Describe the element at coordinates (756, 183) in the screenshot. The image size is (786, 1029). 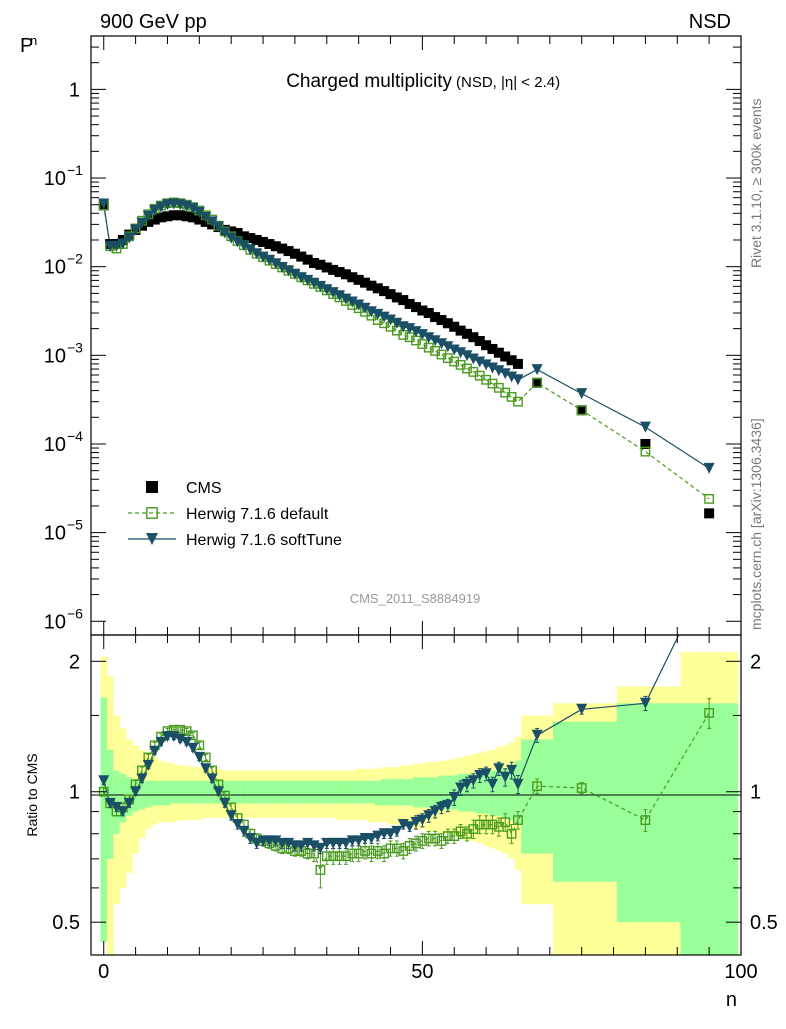
I see `rivet-version-label: Rivet 3.1.10, ≥ 300k events` at that location.